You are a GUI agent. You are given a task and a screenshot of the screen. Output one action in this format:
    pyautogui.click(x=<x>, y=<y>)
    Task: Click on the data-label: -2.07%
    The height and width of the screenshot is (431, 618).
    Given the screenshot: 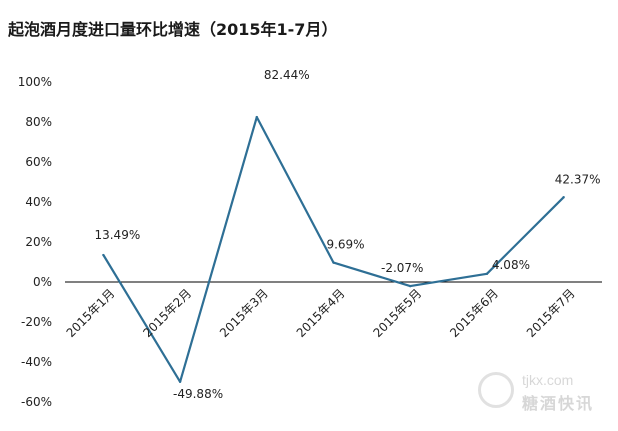 What is the action you would take?
    pyautogui.click(x=402, y=268)
    